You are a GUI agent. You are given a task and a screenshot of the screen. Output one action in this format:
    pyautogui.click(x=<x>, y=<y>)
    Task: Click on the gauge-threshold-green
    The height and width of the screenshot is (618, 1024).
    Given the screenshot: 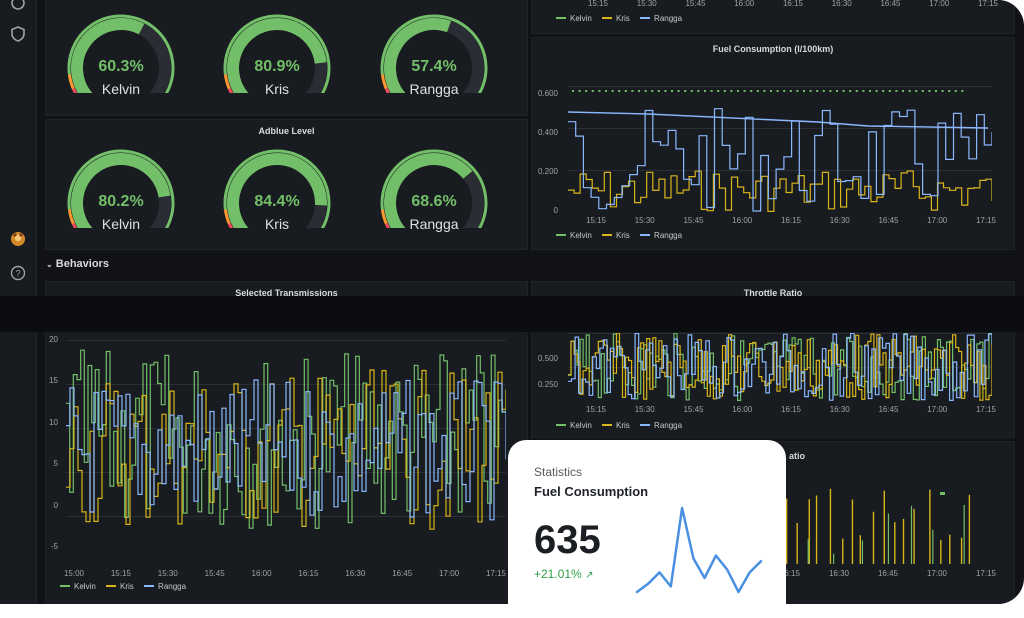 What is the action you would take?
    pyautogui.click(x=121, y=53)
    